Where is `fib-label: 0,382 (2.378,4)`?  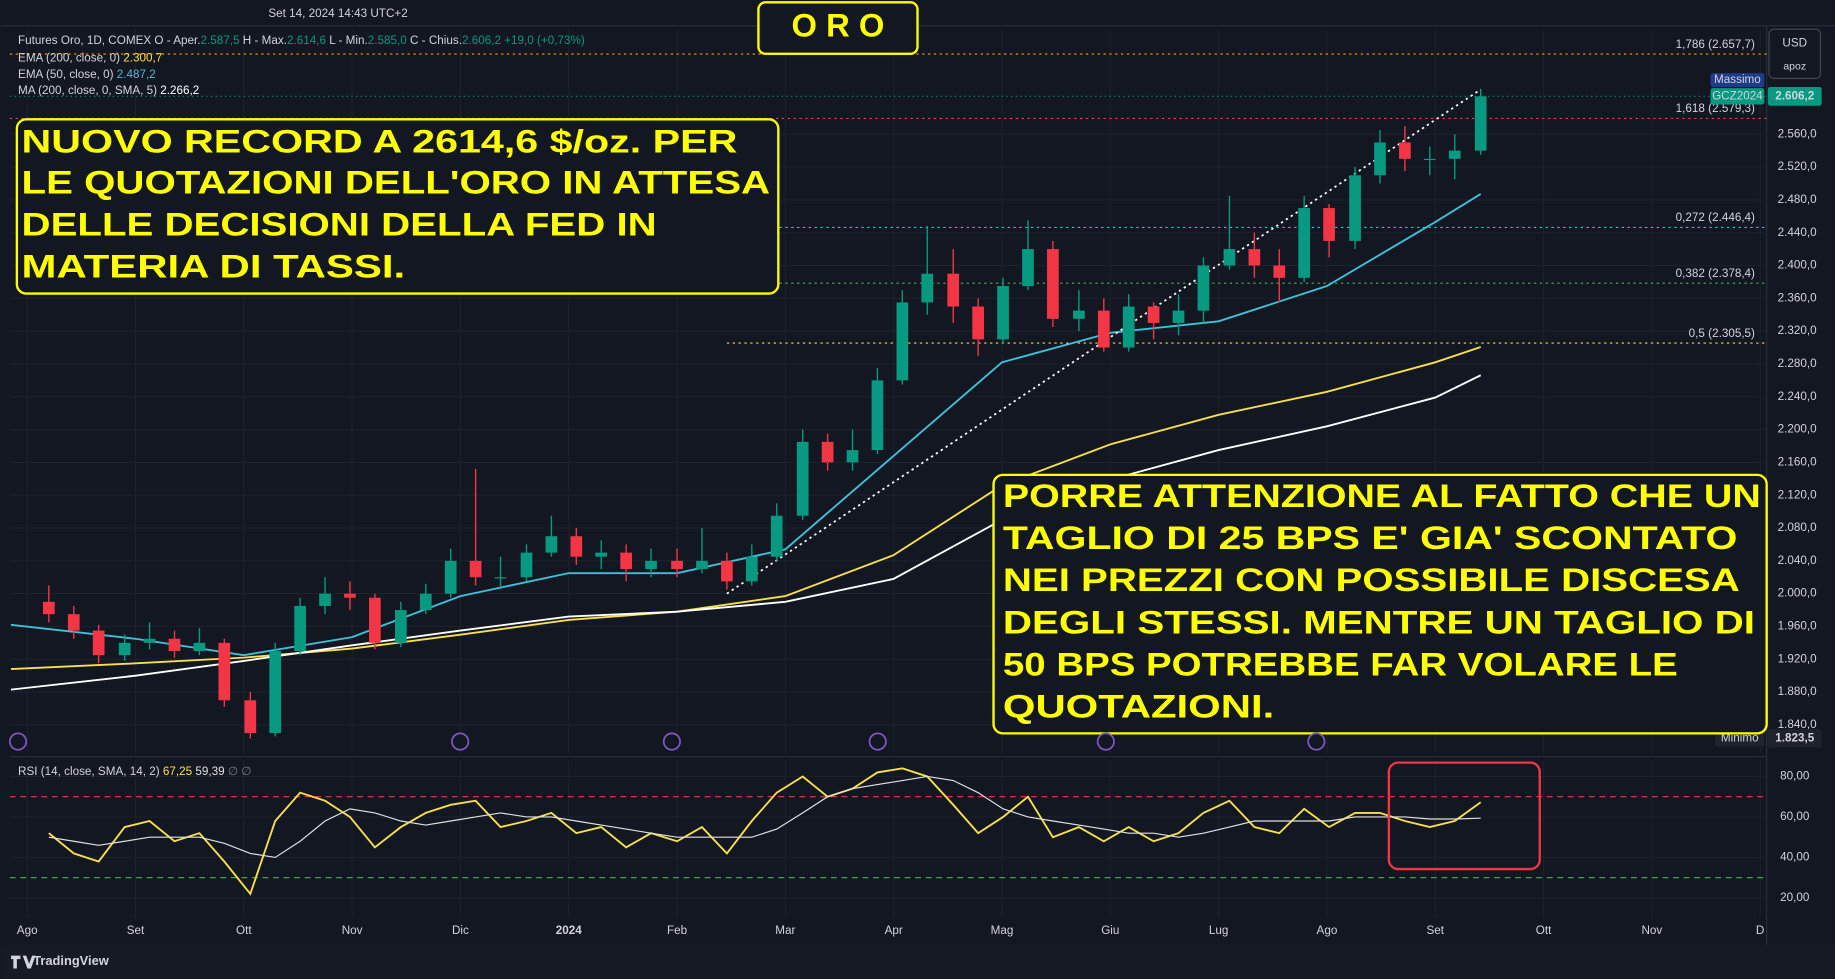
fib-label: 0,382 (2.378,4) is located at coordinates (1715, 273).